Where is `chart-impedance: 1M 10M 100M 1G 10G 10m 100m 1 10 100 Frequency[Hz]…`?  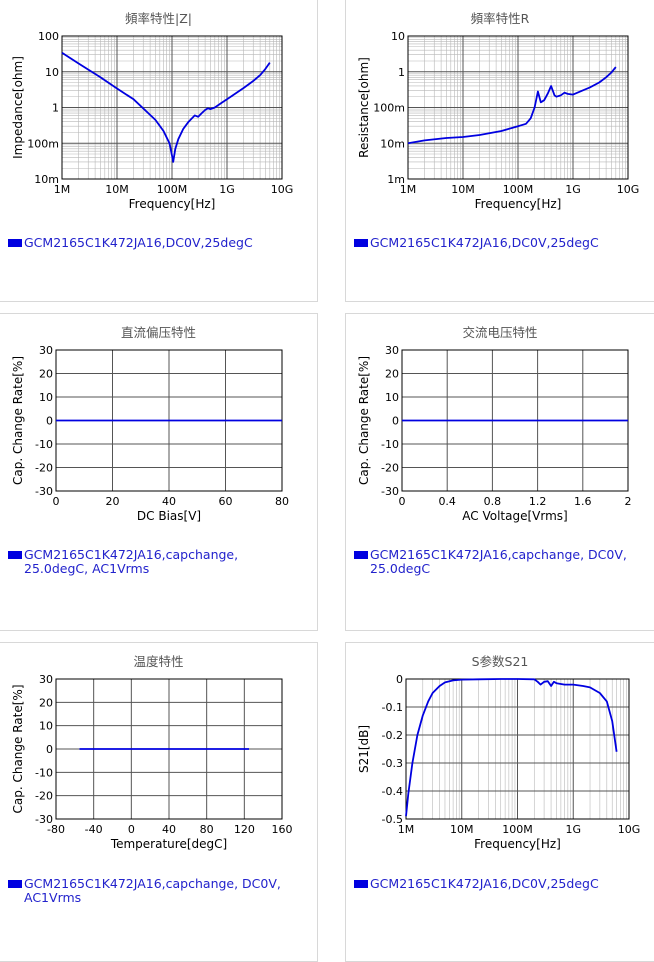
chart-impedance: 1M 10M 100M 1G 10G 10m 100m 1 10 100 Frequency[Hz]… is located at coordinates (152, 120).